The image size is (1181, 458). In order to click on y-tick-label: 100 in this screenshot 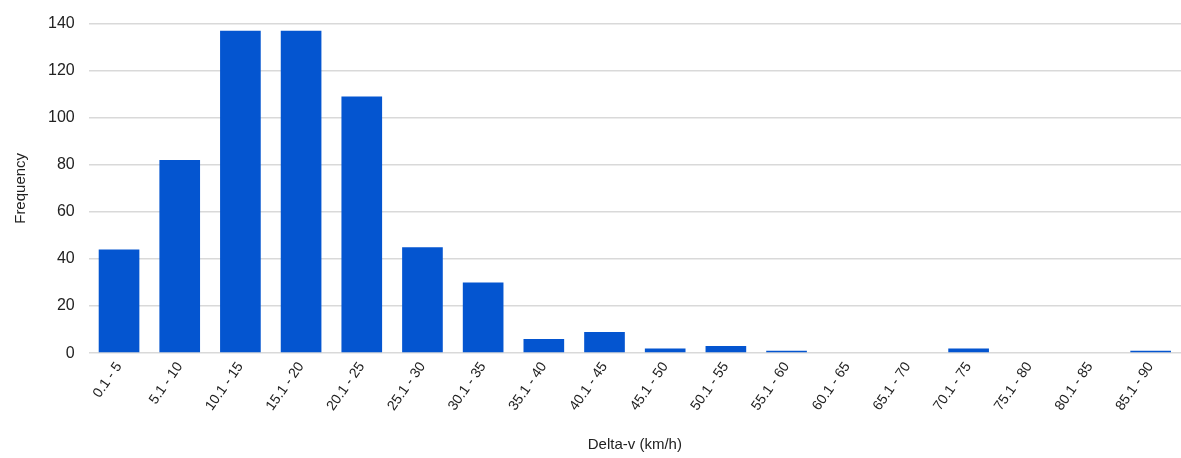, I will do `click(61, 117)`.